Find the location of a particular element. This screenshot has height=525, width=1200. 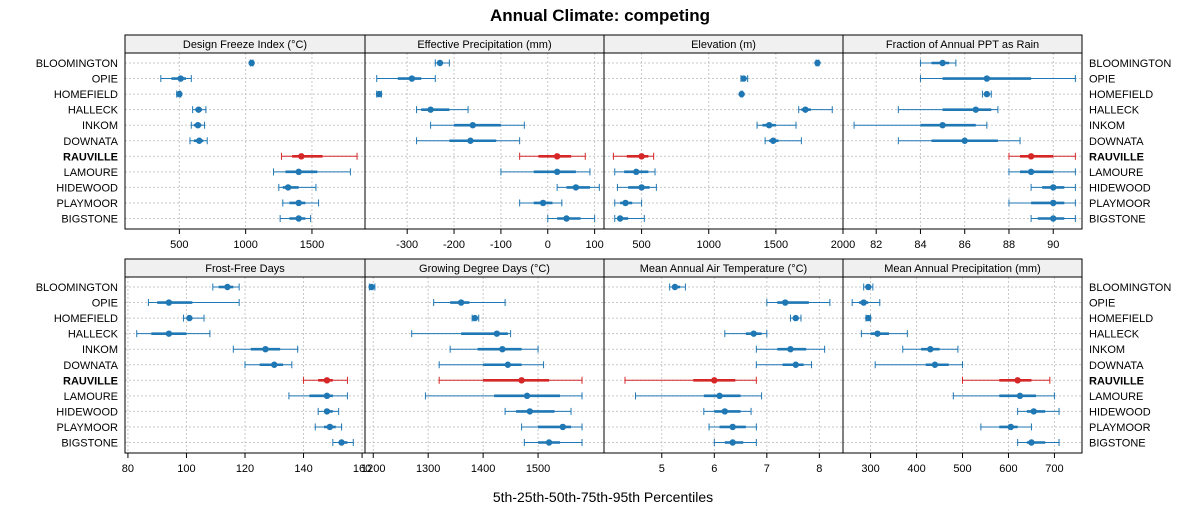

site-label-right: PLAYMOOR is located at coordinates (1120, 428).